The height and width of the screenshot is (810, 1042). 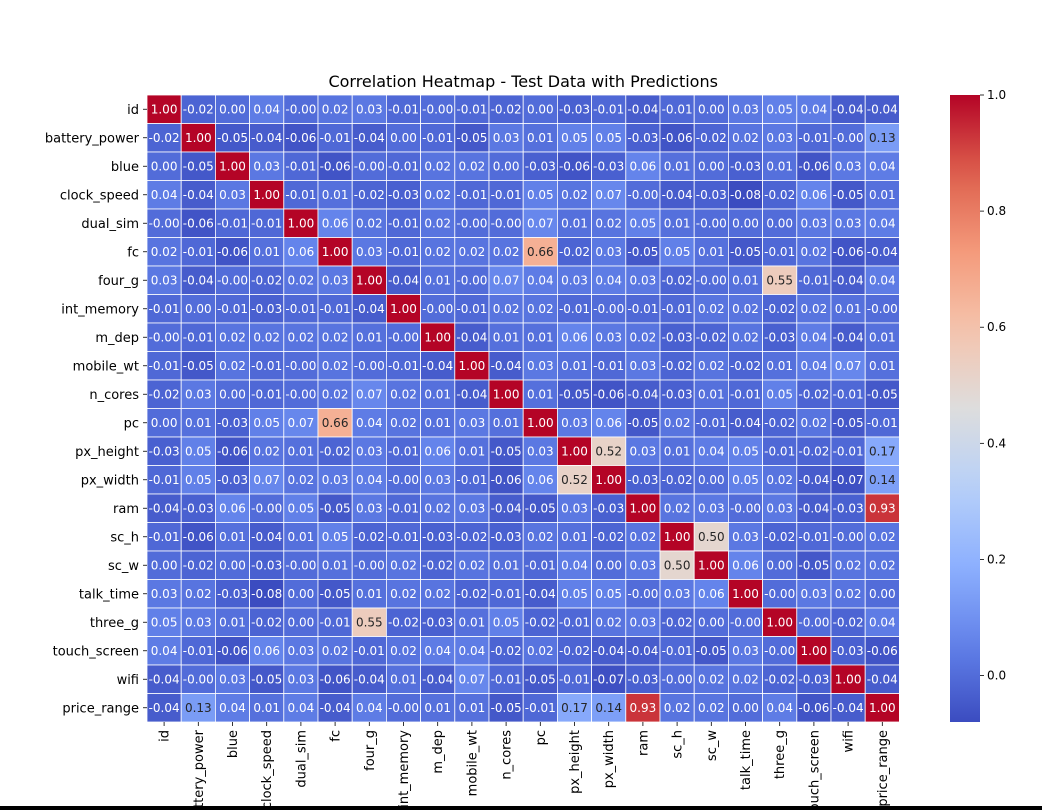 I want to click on cell-value-label: 0.93, so click(x=882, y=508).